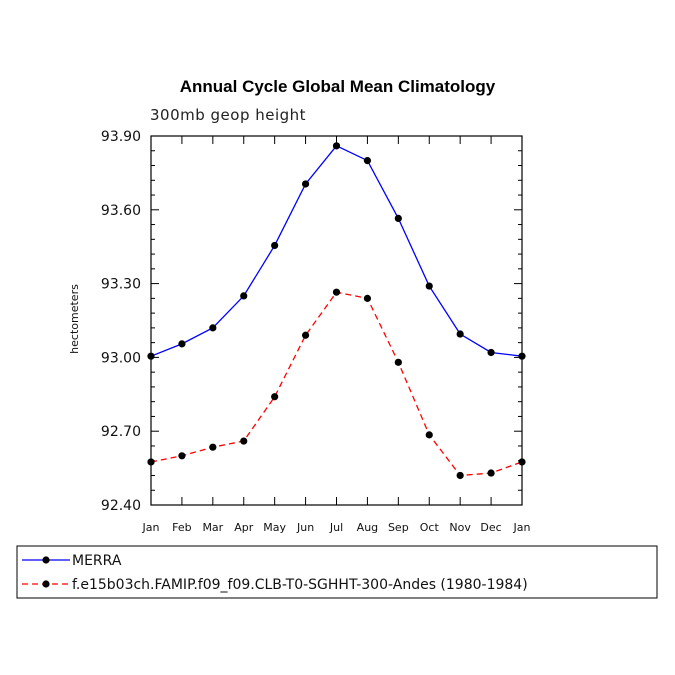  Describe the element at coordinates (46, 584) in the screenshot. I see `legend-marker-model` at that location.